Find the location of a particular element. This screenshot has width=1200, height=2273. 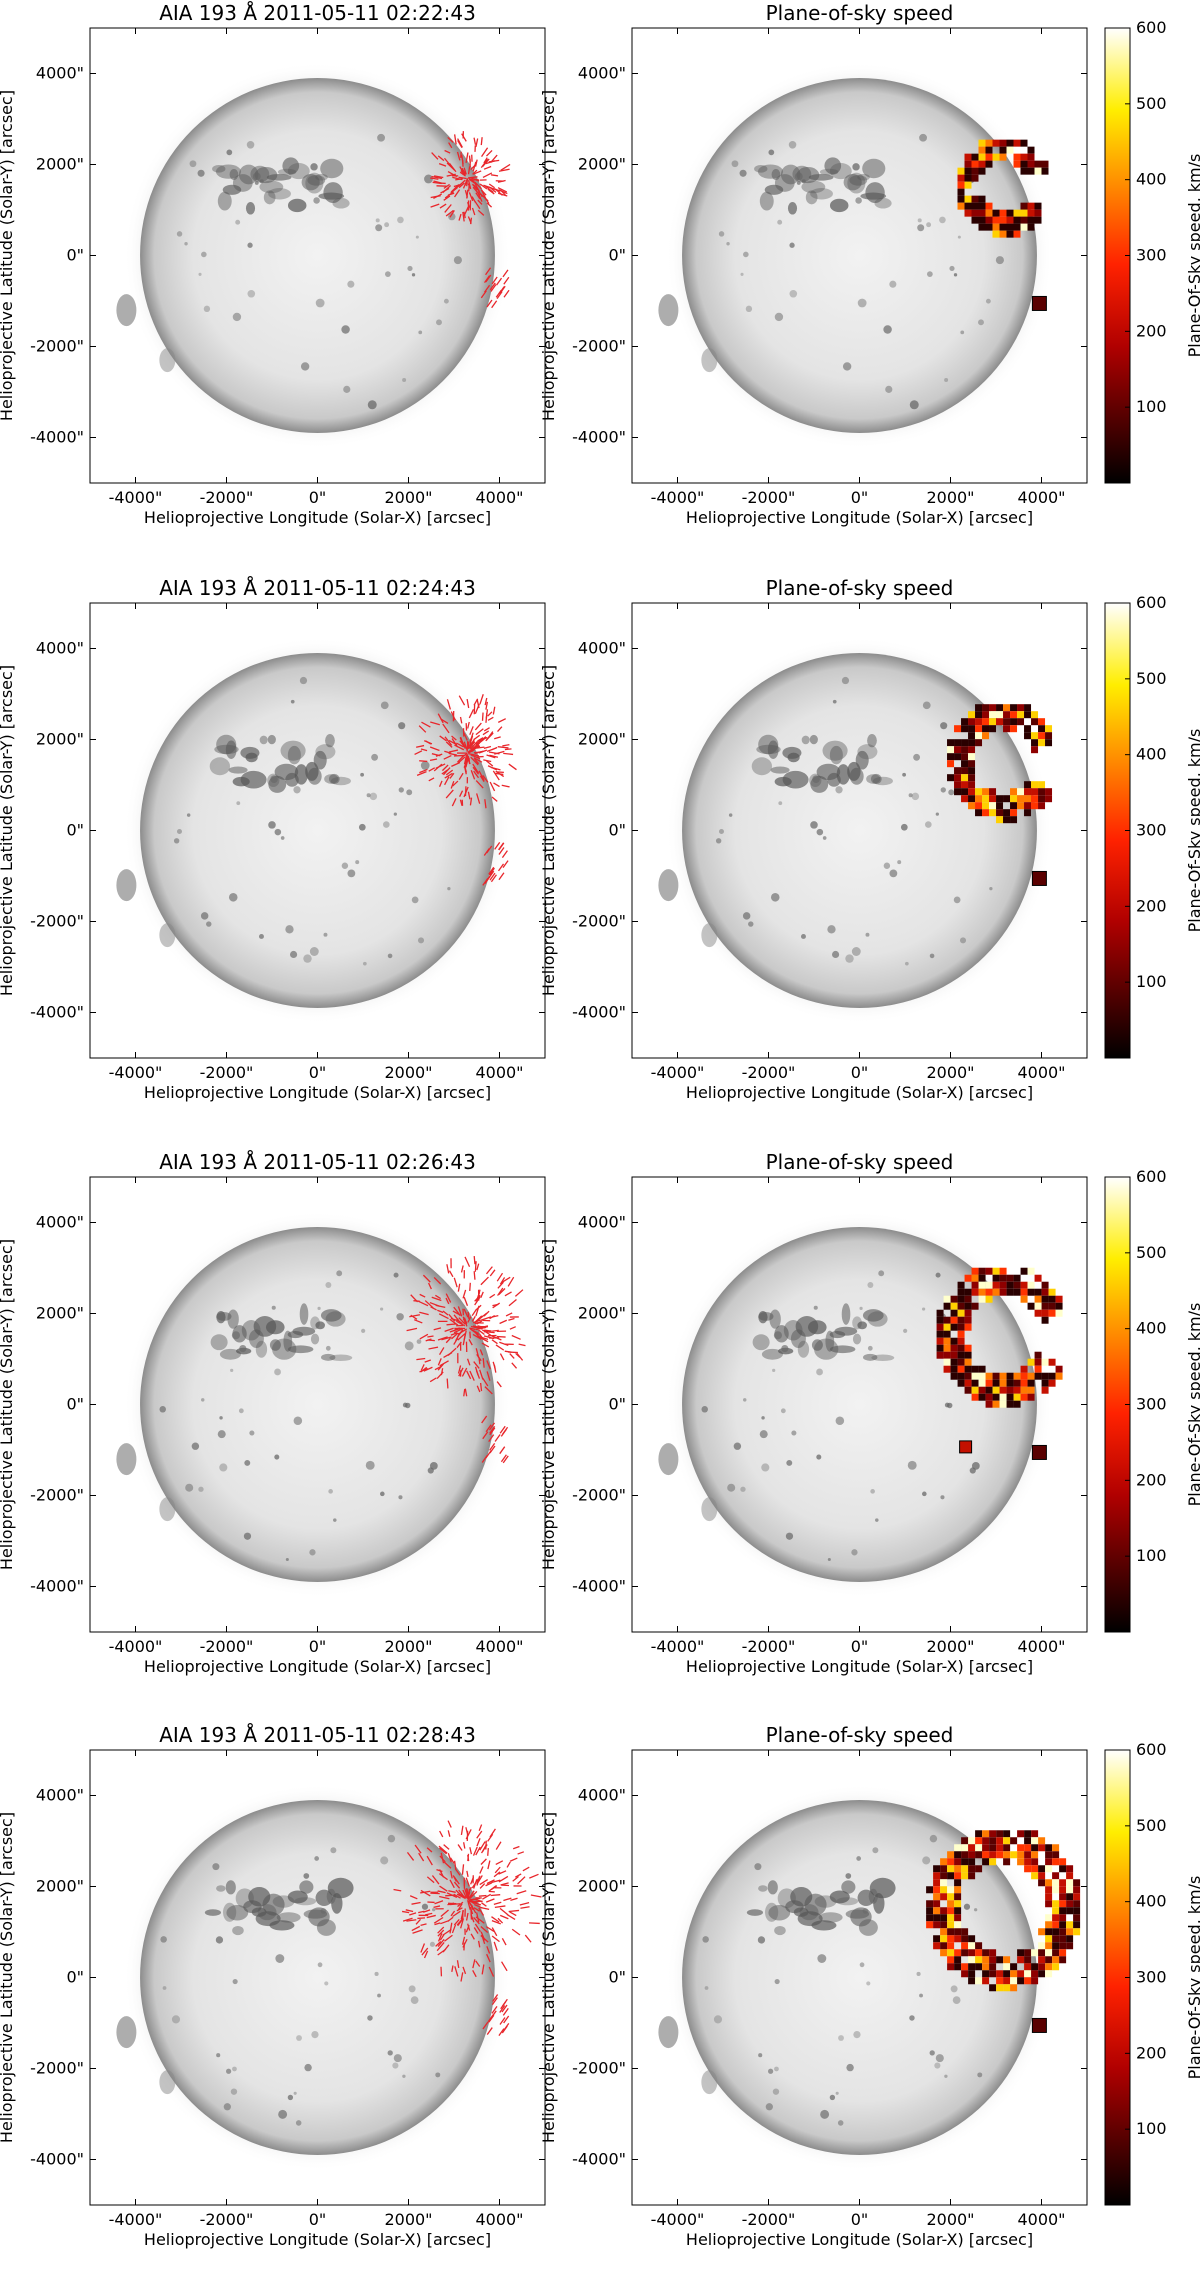

colorbar-label: Plane-Of-Sky speed, km/s is located at coordinates (1192, 256).